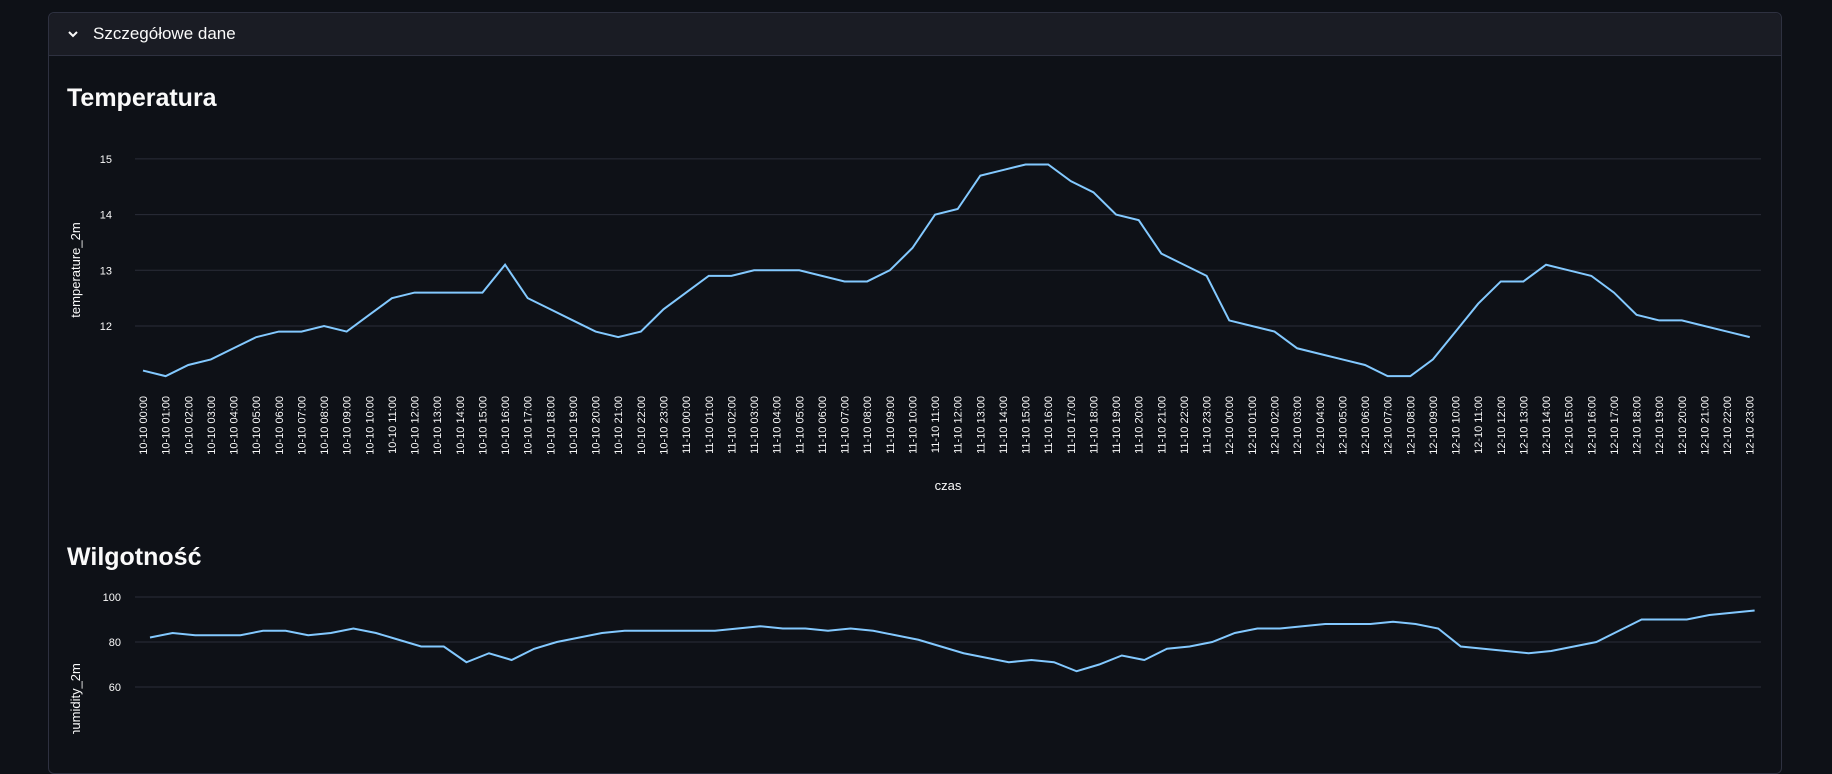 The width and height of the screenshot is (1832, 774). Describe the element at coordinates (1751, 425) in the screenshot. I see `x-tick-label: 12-10 23:00` at that location.